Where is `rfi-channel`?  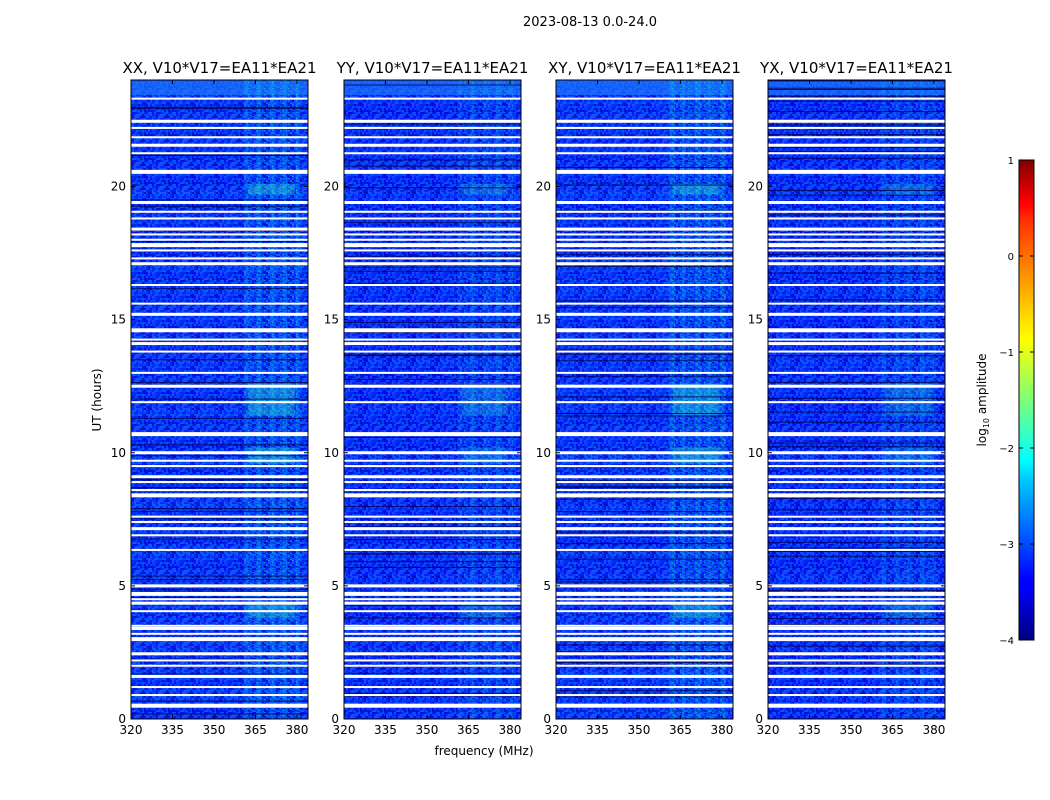
rfi-channel is located at coordinates (709, 399).